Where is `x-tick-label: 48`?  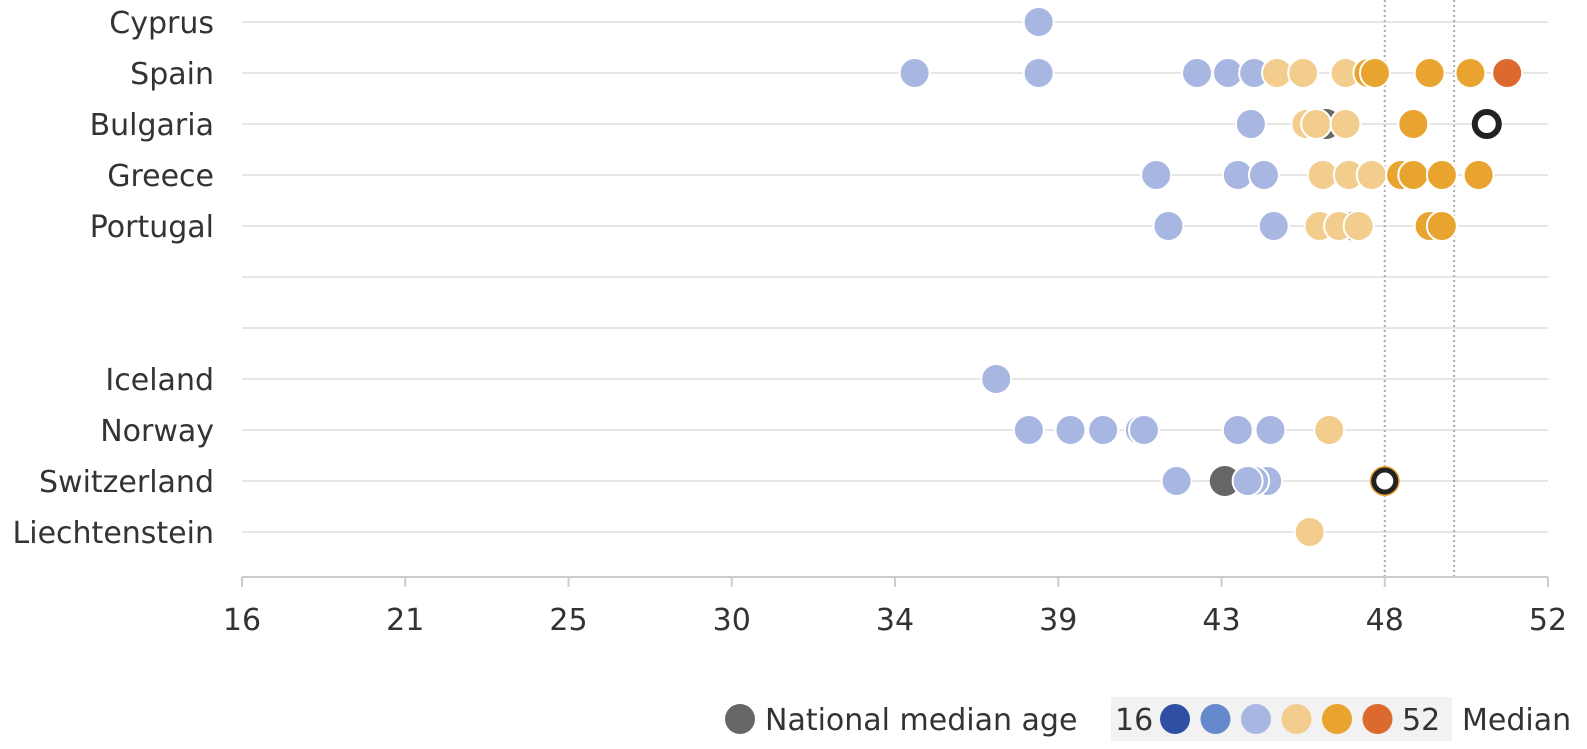
x-tick-label: 48 is located at coordinates (1385, 620).